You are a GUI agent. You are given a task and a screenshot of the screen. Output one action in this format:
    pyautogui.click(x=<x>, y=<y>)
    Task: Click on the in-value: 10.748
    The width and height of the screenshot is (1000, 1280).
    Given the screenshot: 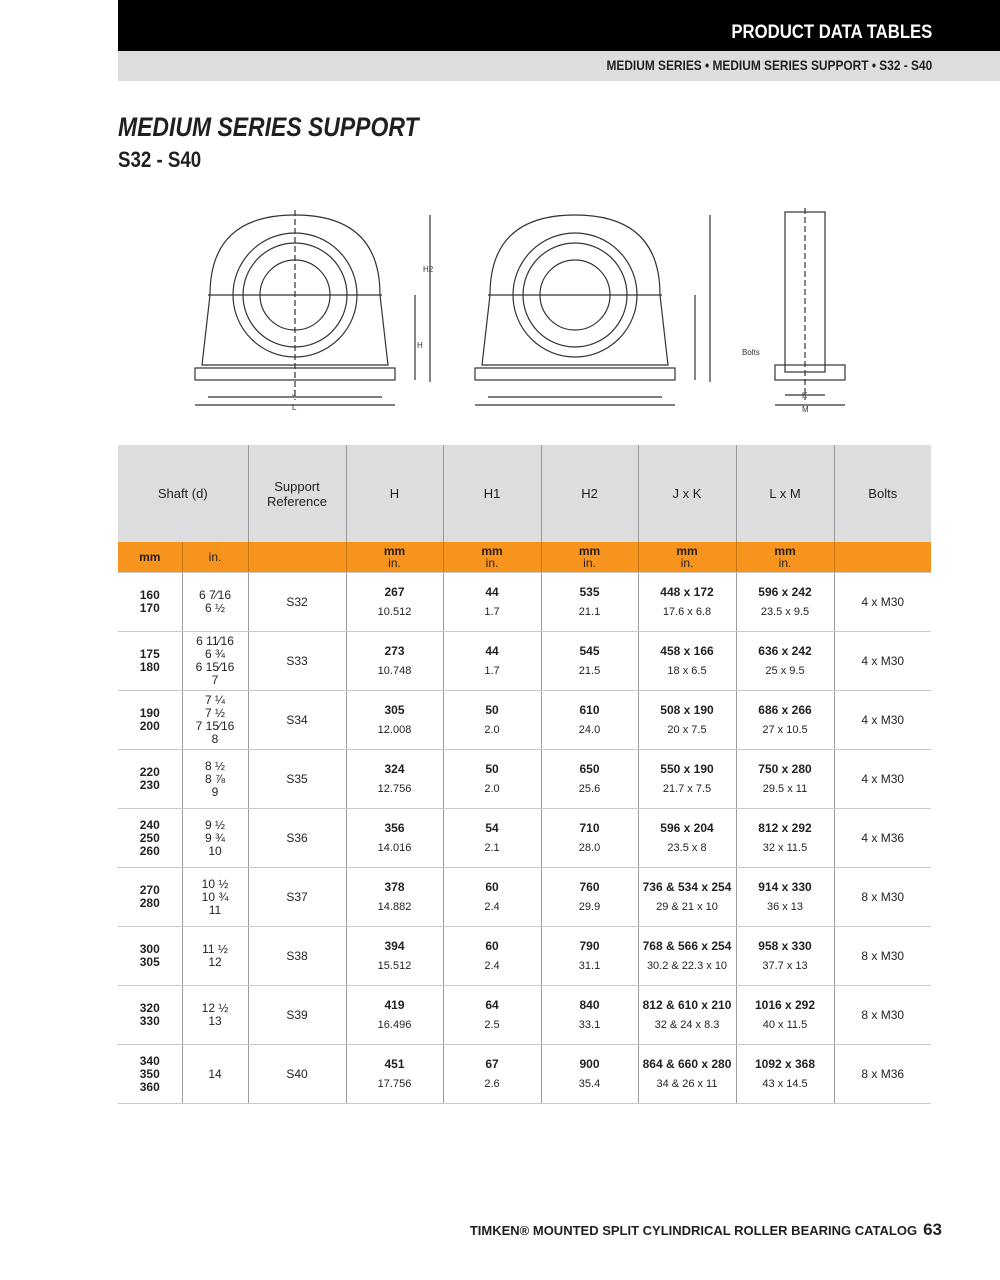 What is the action you would take?
    pyautogui.click(x=394, y=670)
    